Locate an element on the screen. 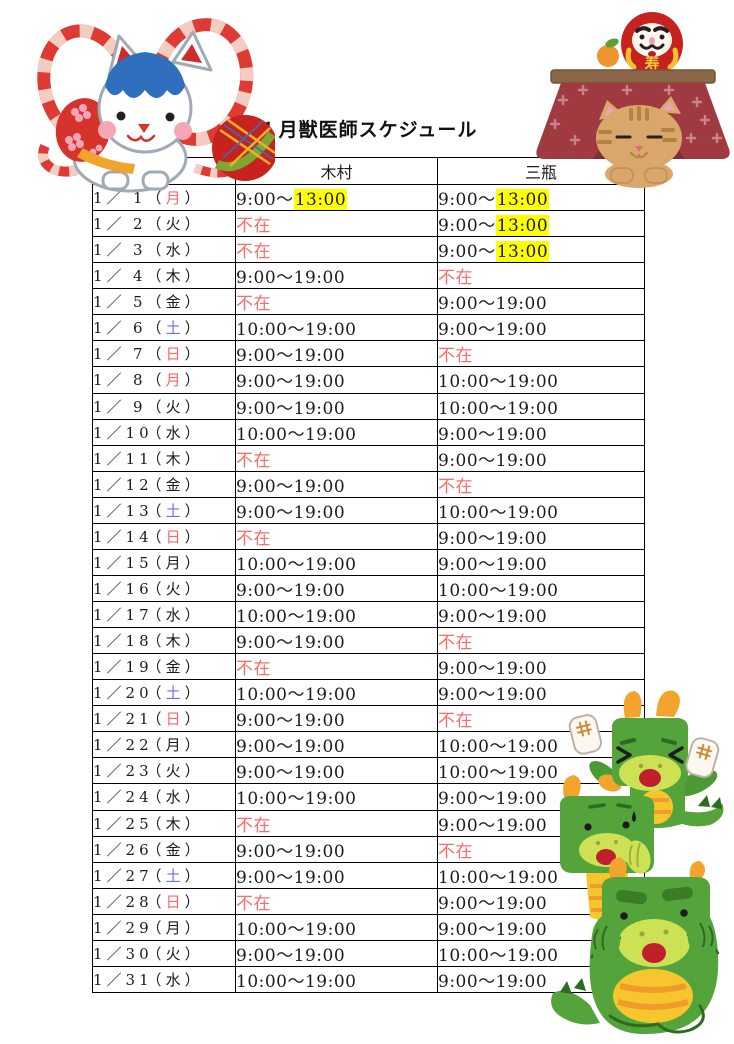 The image size is (734, 1044). kotatsu-tabletop is located at coordinates (633, 76).